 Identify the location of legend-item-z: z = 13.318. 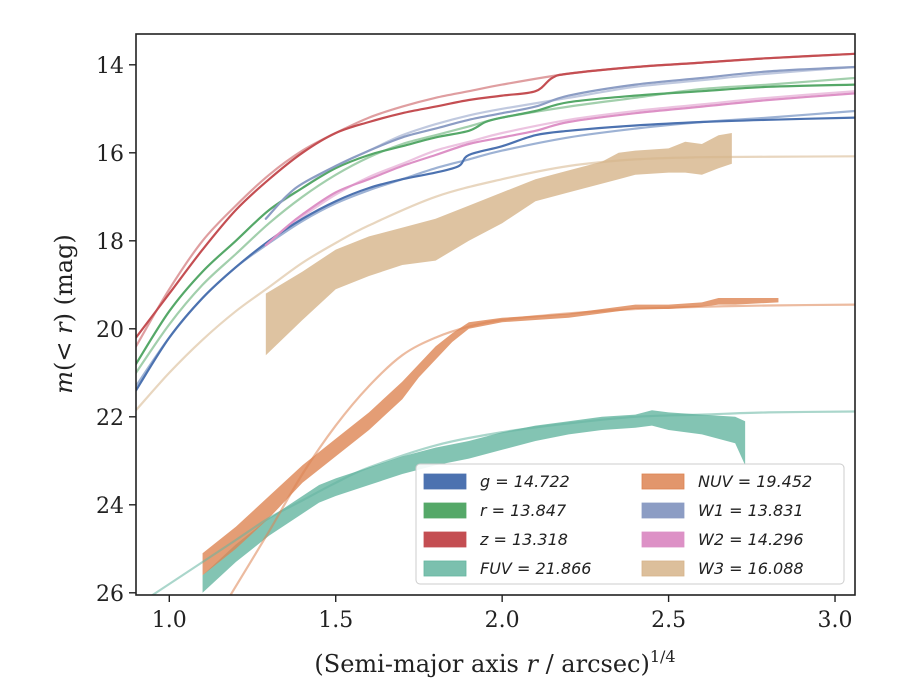
(495, 539).